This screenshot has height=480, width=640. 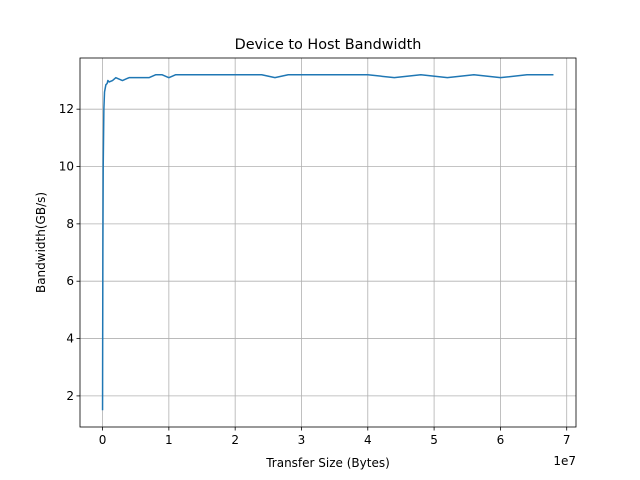 I want to click on x-tick-label: 3, so click(x=302, y=440).